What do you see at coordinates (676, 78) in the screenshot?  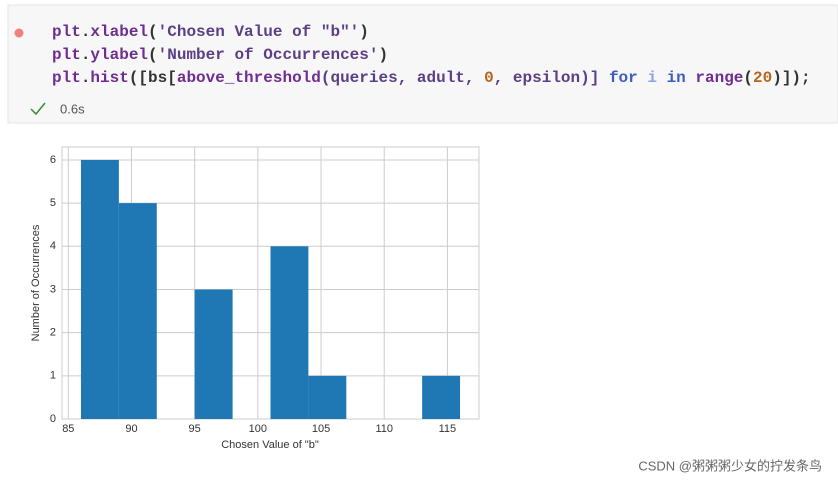 I see `code-token: in` at bounding box center [676, 78].